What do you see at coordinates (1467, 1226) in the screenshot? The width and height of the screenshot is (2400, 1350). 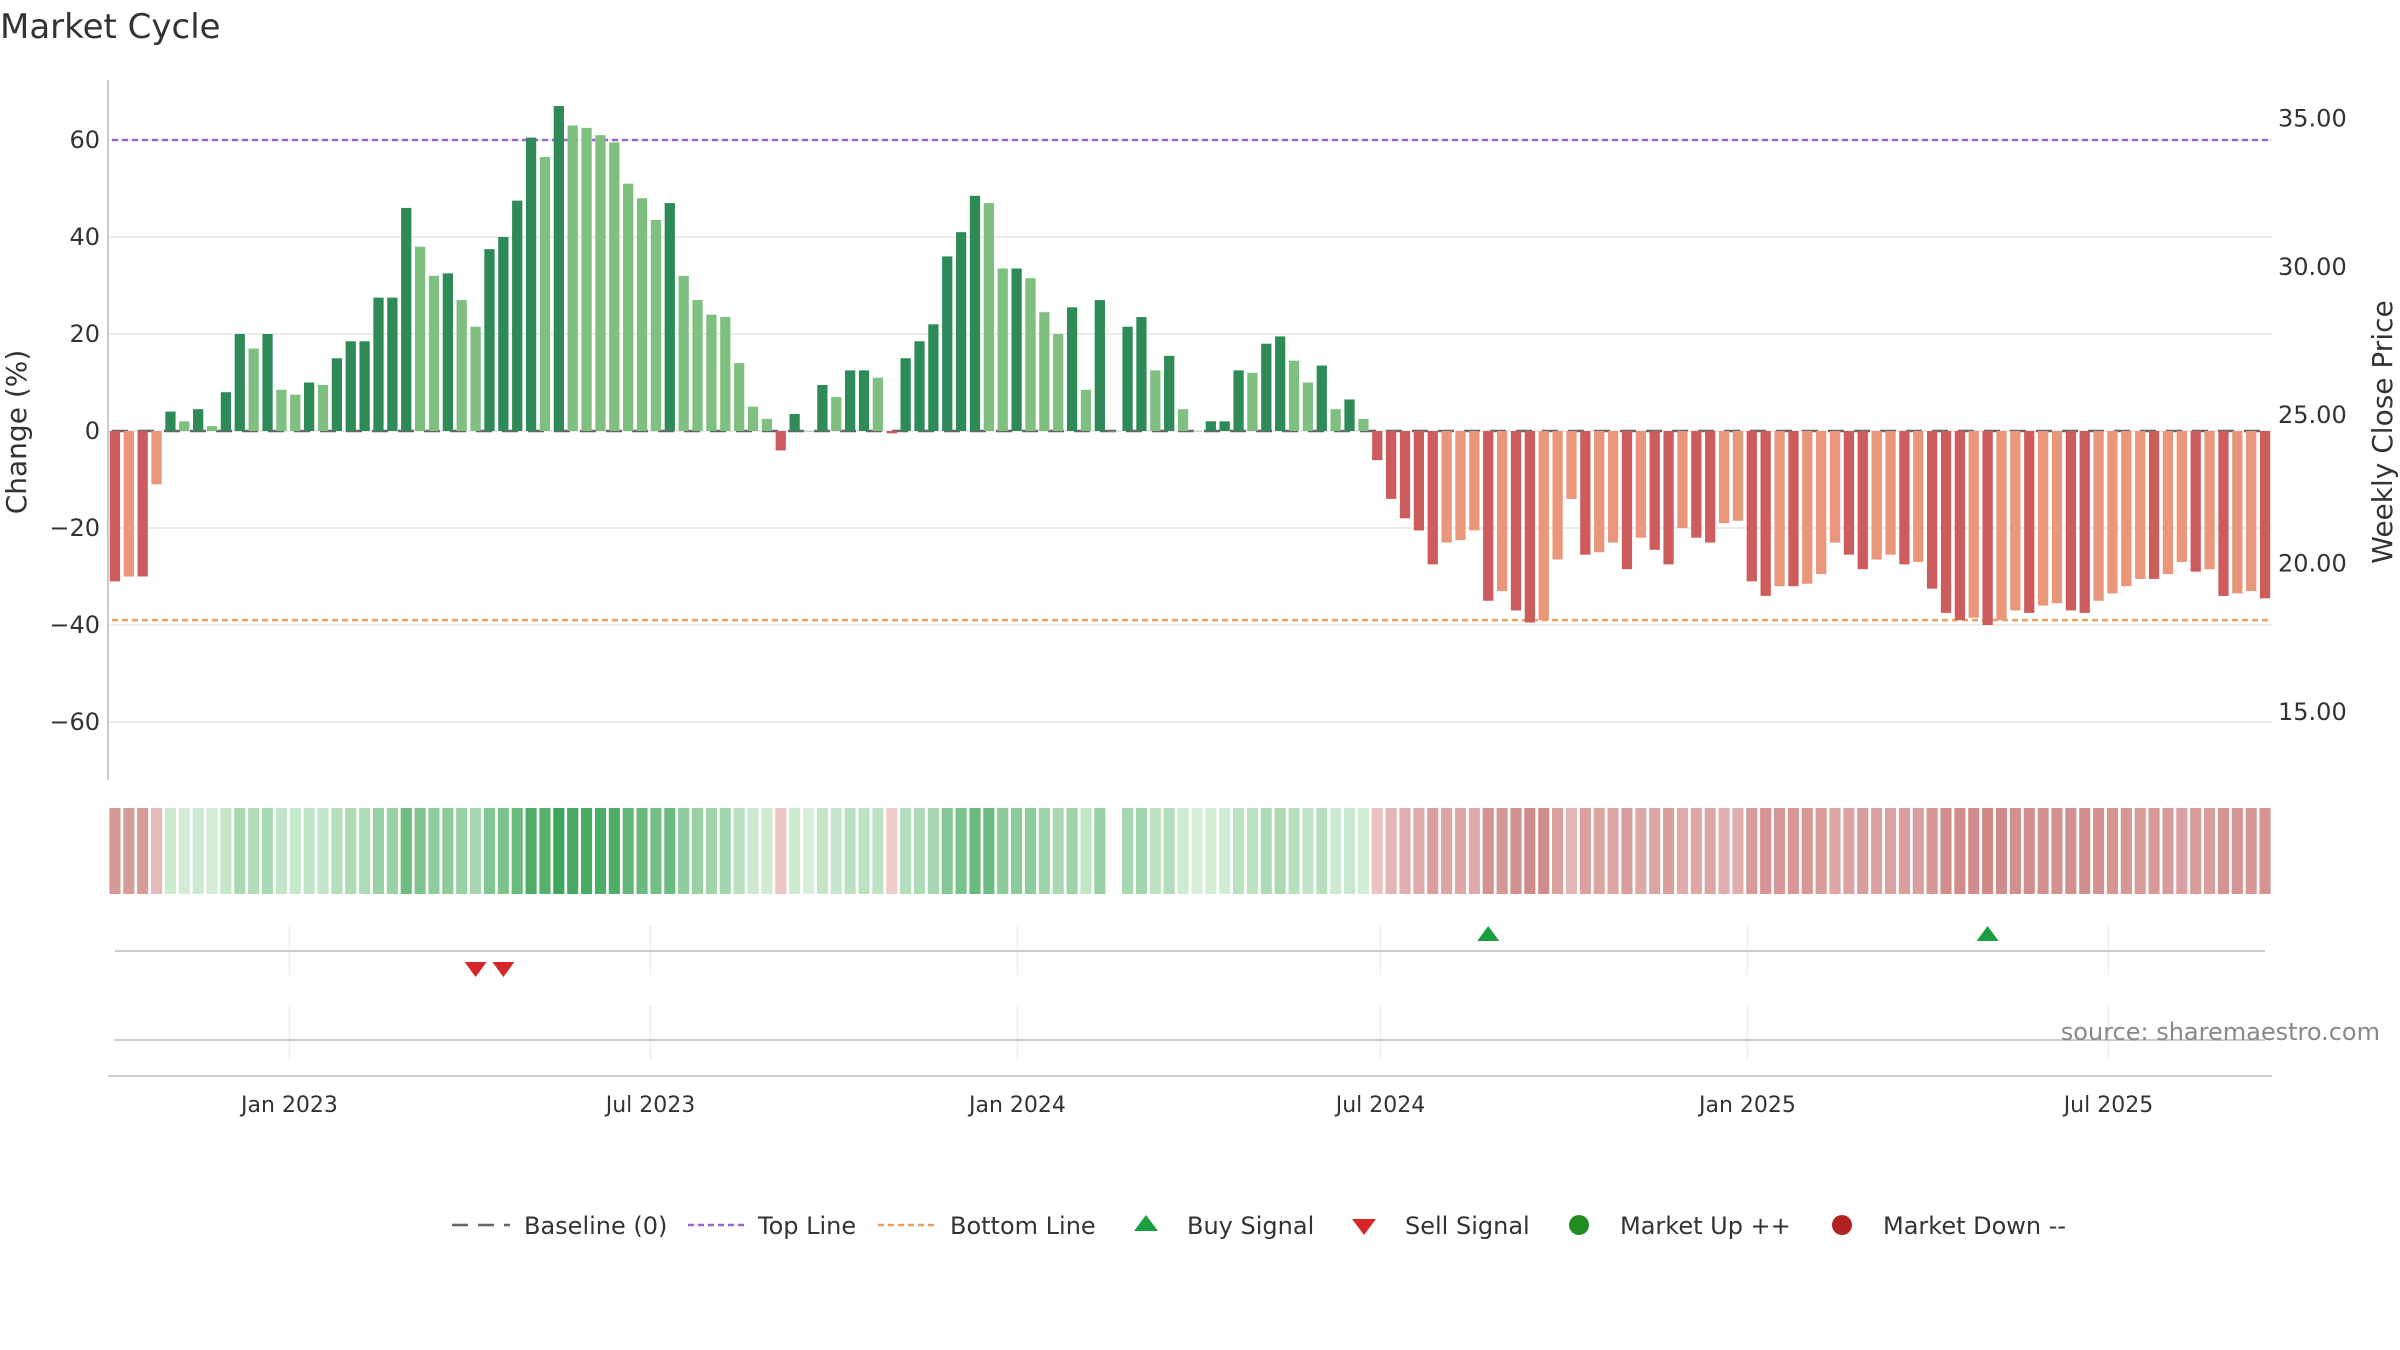 I see `legend-label: Sell Signal` at bounding box center [1467, 1226].